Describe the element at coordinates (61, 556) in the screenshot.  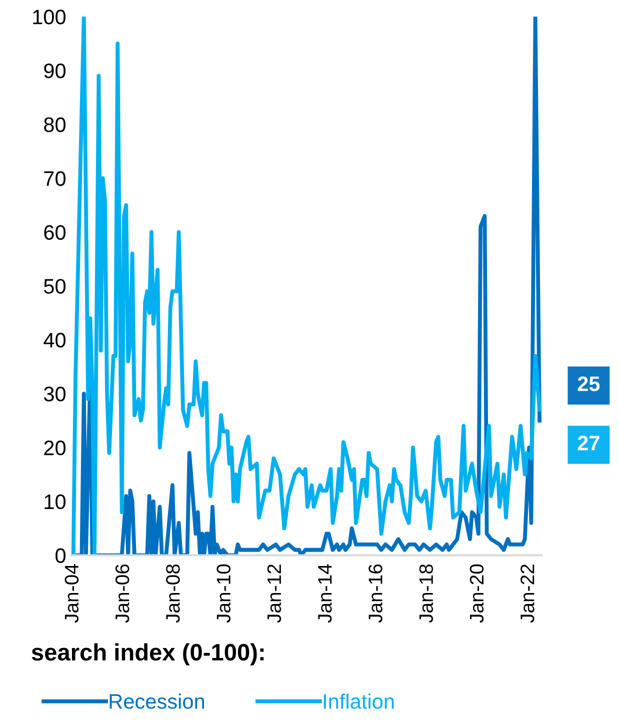
I see `y-tick-label: 0` at that location.